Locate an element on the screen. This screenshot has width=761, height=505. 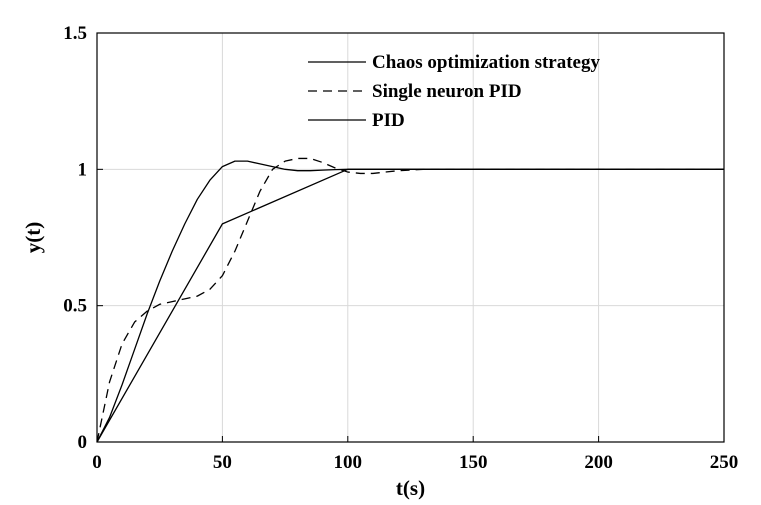
x-tick-label: 200 is located at coordinates (598, 462).